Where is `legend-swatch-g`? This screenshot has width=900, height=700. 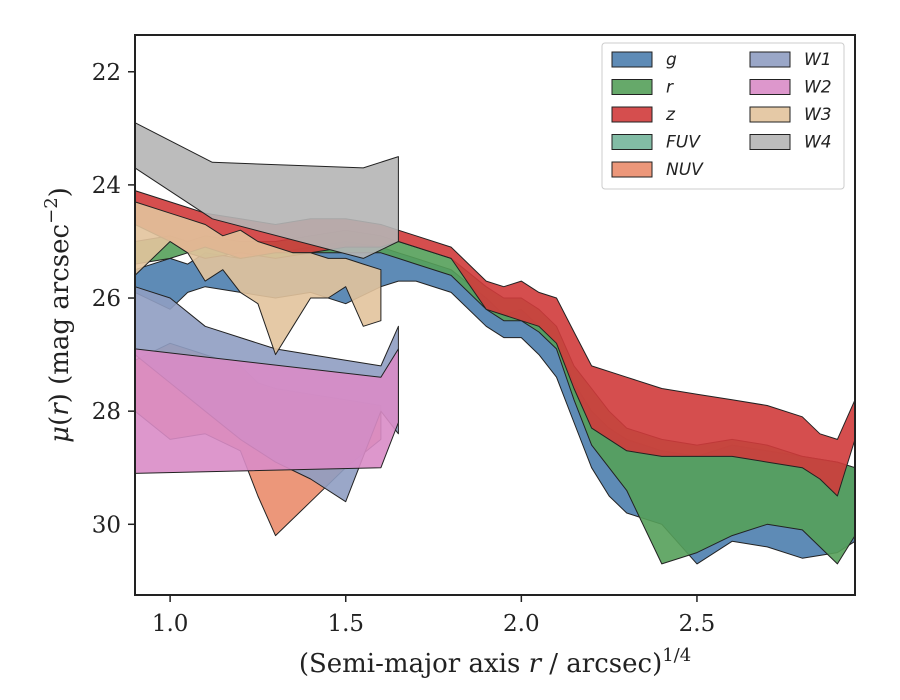 legend-swatch-g is located at coordinates (632, 59).